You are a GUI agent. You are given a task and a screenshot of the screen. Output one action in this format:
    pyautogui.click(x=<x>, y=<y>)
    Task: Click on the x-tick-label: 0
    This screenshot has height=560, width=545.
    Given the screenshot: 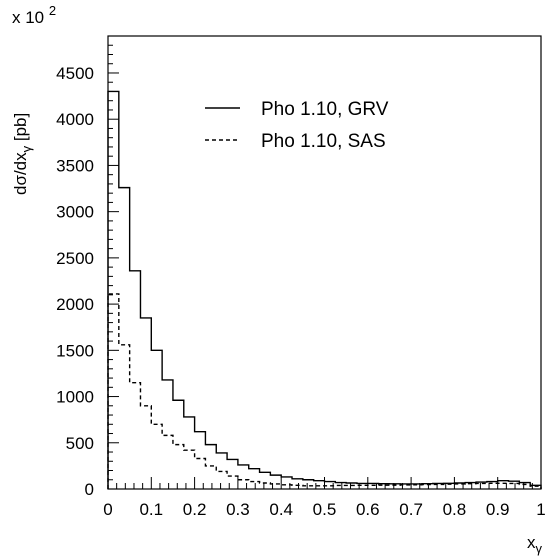 What is the action you would take?
    pyautogui.click(x=107, y=509)
    